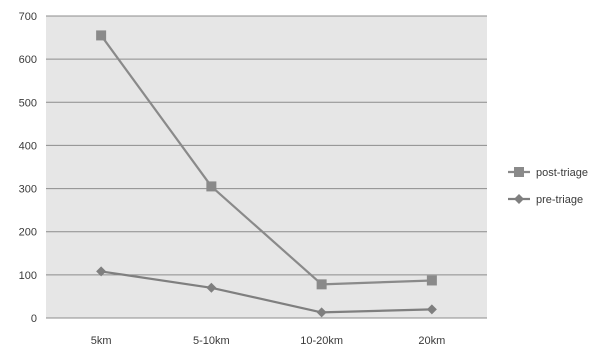 The height and width of the screenshot is (348, 607). Describe the element at coordinates (34, 319) in the screenshot. I see `y-tick-label: 0` at that location.